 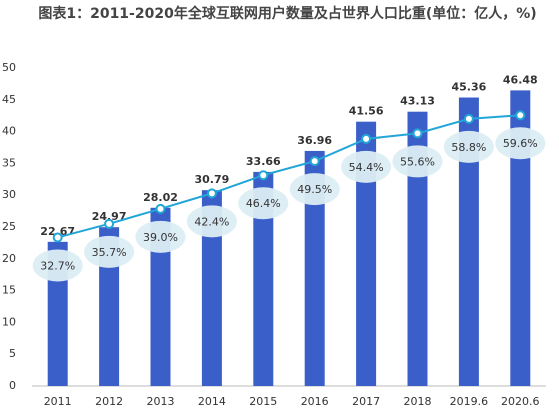 What do you see at coordinates (161, 401) in the screenshot?
I see `x-tick-label: 2013` at bounding box center [161, 401].